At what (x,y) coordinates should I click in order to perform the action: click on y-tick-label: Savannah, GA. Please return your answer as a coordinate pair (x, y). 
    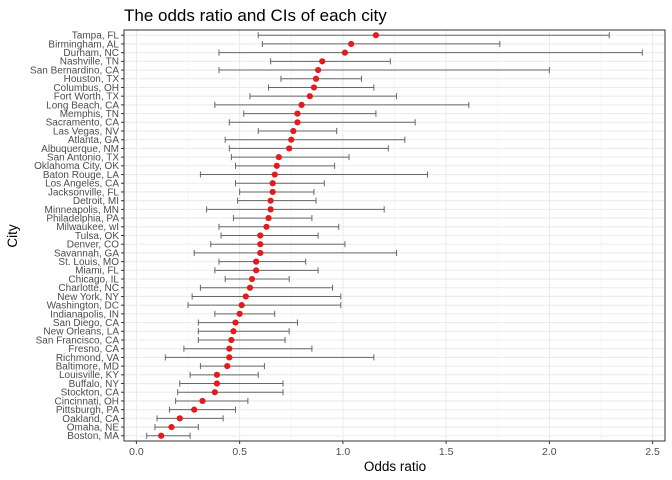
    Looking at the image, I should click on (86, 253).